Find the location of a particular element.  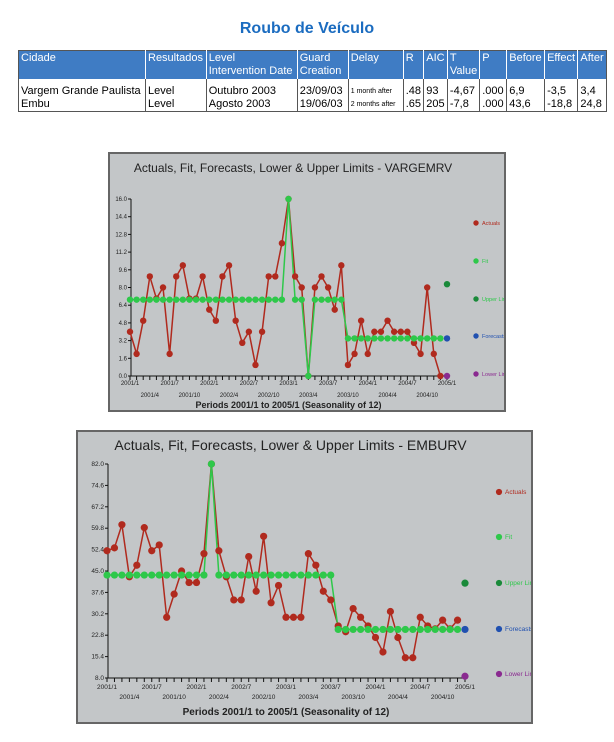

legend-label: Lower Limit is located at coordinates (518, 674).